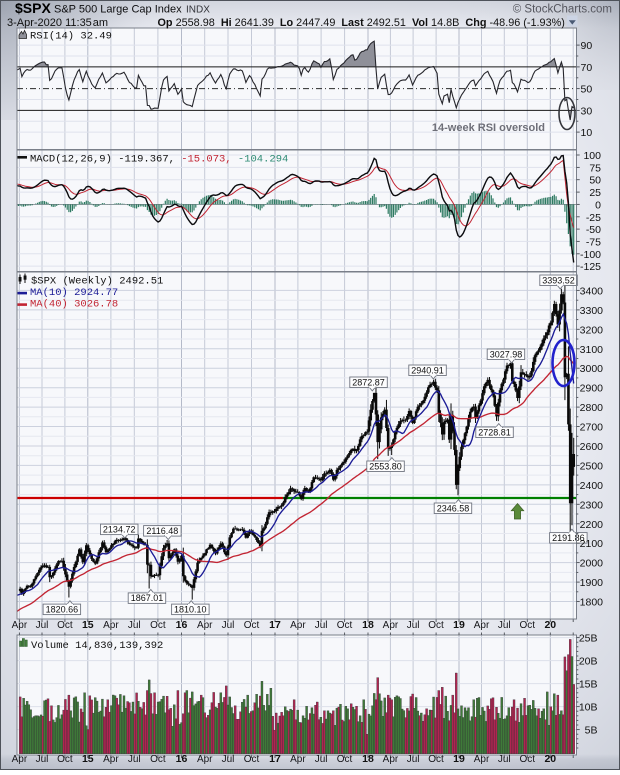  Describe the element at coordinates (592, 156) in the screenshot. I see `svg-text: 100` at that location.